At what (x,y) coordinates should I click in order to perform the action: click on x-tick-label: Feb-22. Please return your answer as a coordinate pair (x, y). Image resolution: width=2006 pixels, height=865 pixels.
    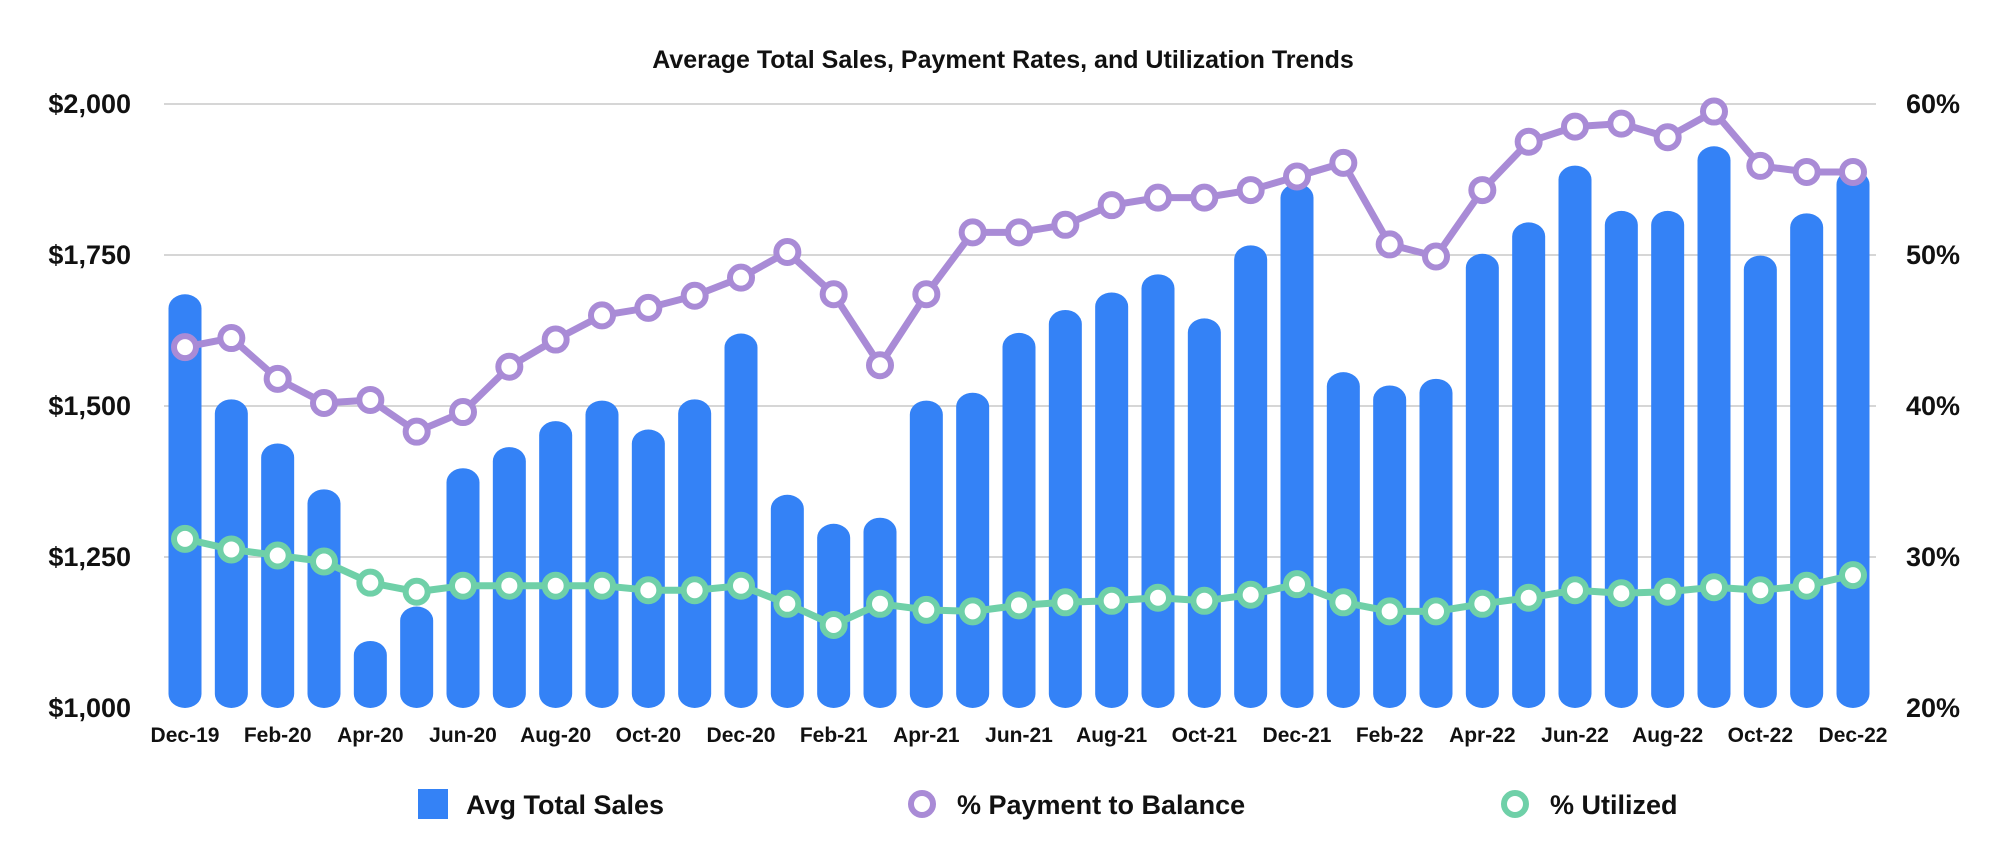
    Looking at the image, I should click on (1390, 735).